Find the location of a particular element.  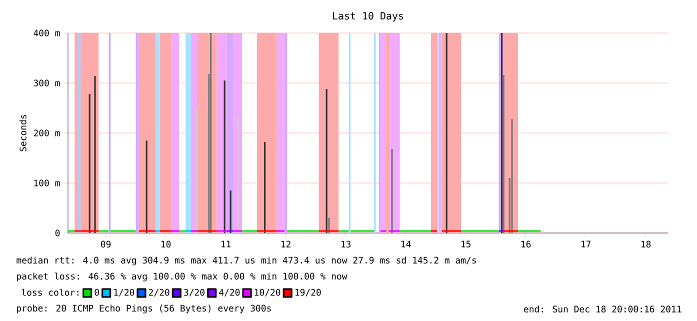

x-tick-label: 10 is located at coordinates (166, 244).